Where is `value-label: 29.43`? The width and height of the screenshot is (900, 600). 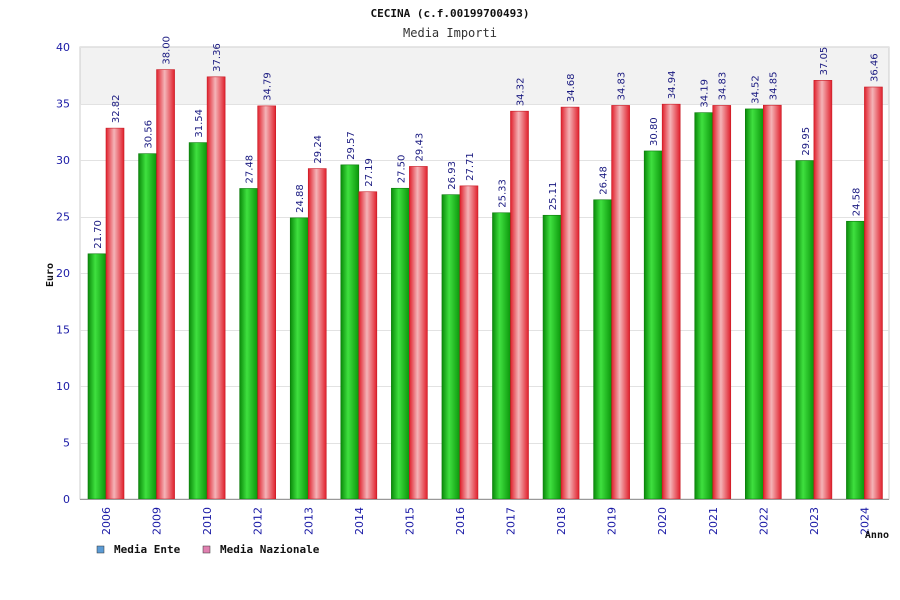
value-label: 29.43 is located at coordinates (419, 147).